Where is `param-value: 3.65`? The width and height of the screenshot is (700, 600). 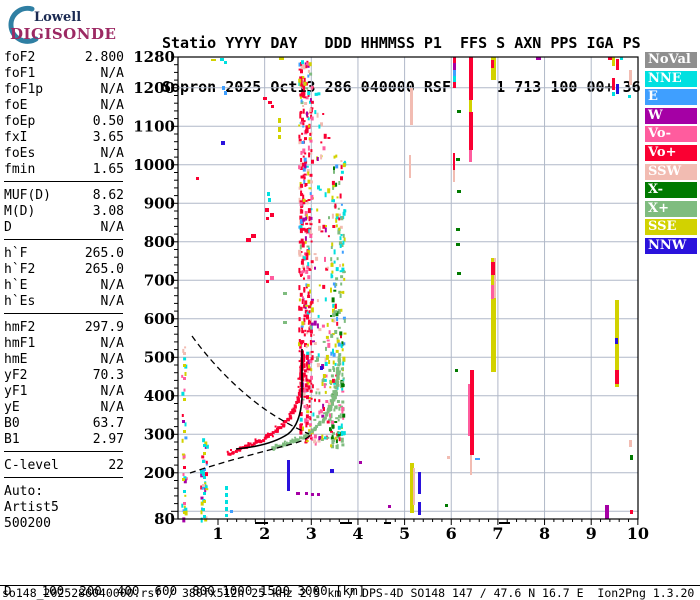 param-value: 3.65 is located at coordinates (108, 137).